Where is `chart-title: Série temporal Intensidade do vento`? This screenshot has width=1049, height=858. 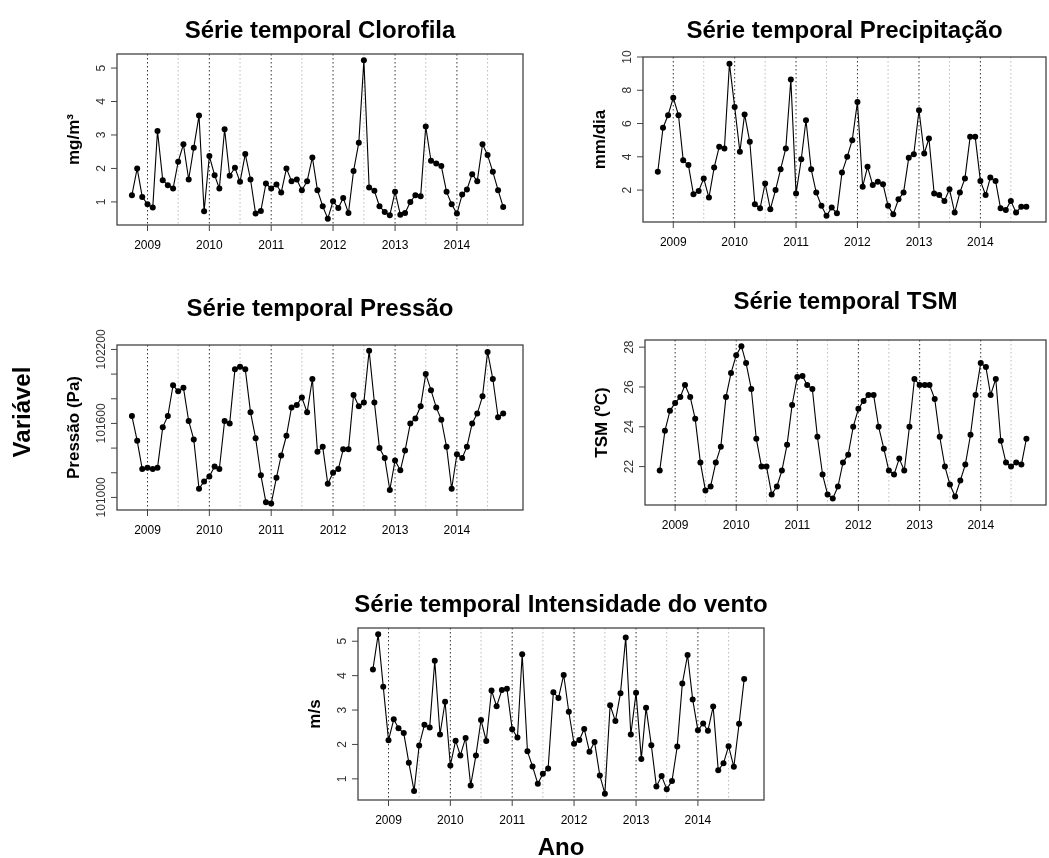
chart-title: Série temporal Intensidade do vento is located at coordinates (561, 603).